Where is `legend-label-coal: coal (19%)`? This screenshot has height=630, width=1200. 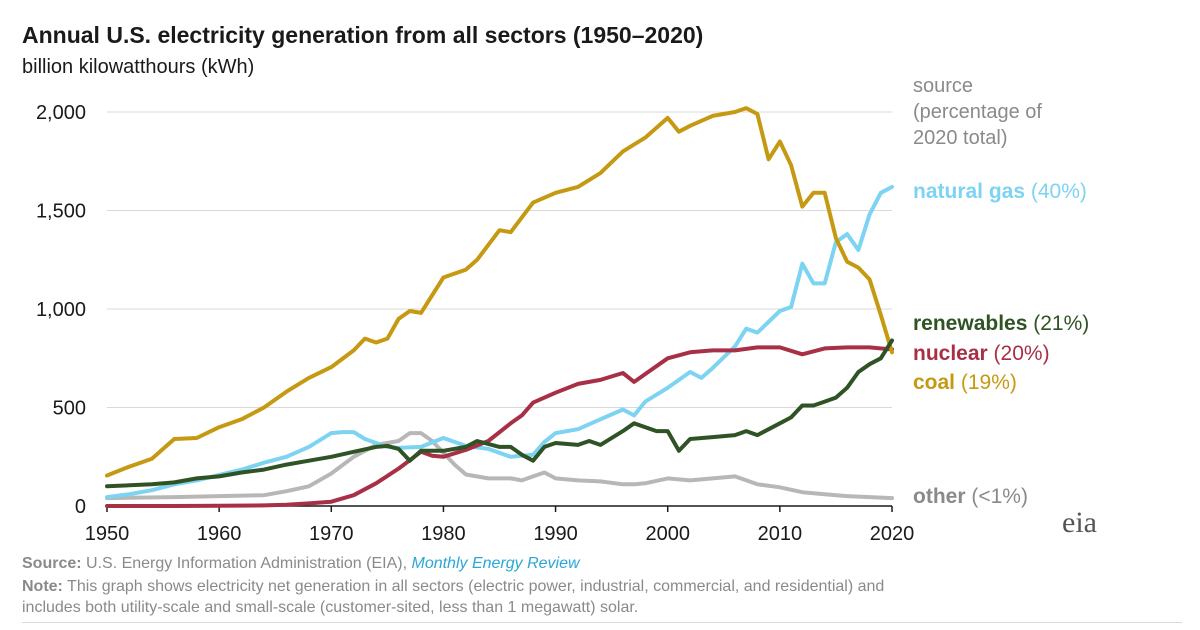
legend-label-coal: coal (19%) is located at coordinates (965, 382).